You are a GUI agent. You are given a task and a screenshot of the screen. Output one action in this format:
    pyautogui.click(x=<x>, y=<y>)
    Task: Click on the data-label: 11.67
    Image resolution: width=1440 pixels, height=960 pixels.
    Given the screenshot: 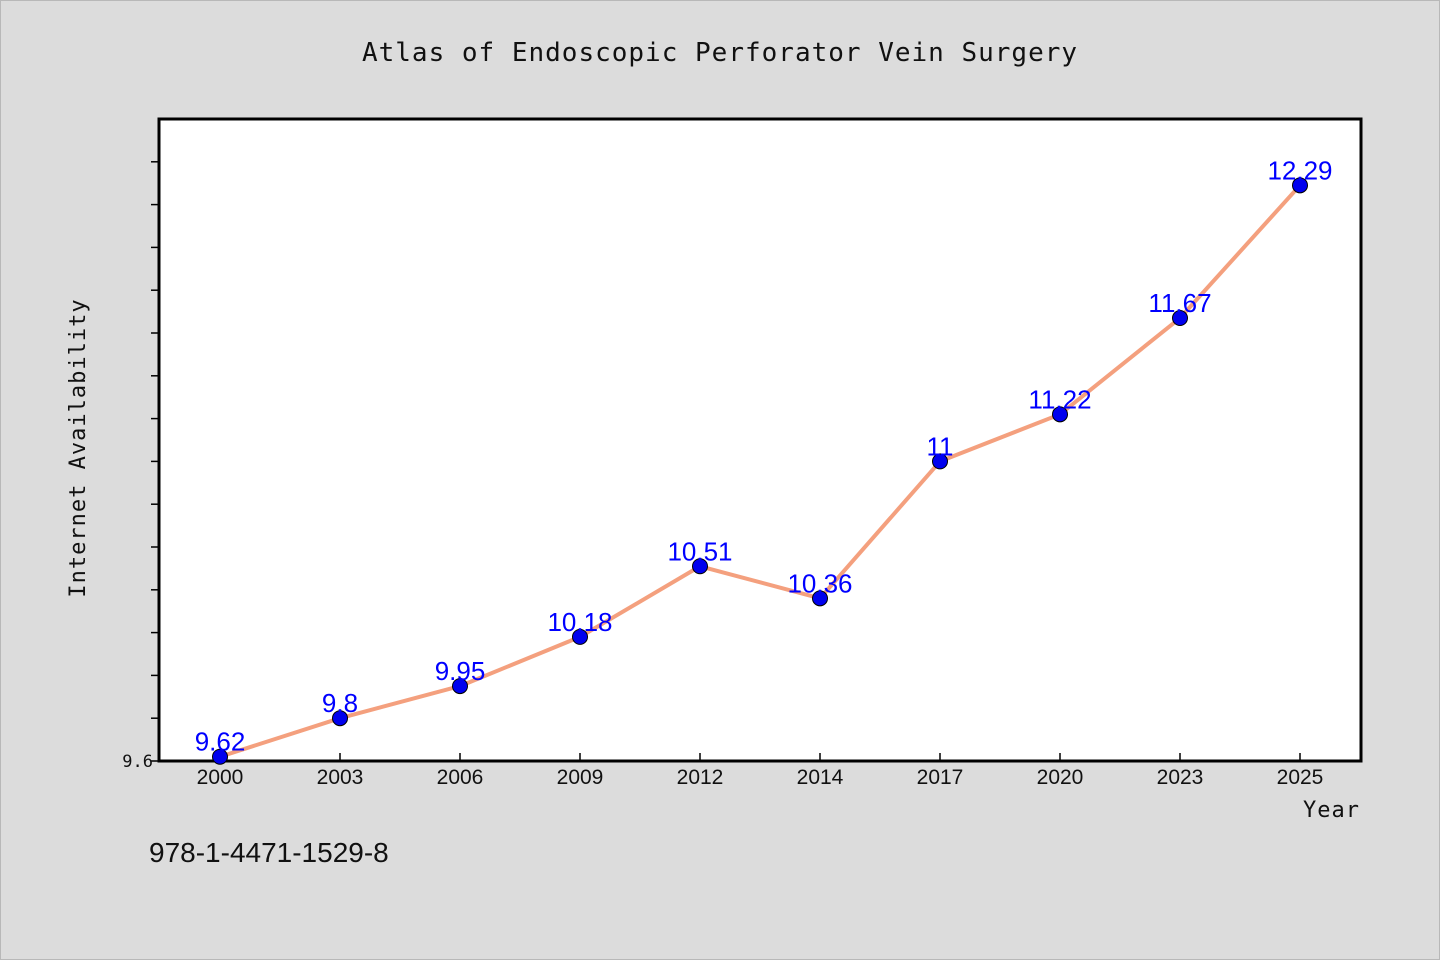 What is the action you would take?
    pyautogui.click(x=1179, y=303)
    